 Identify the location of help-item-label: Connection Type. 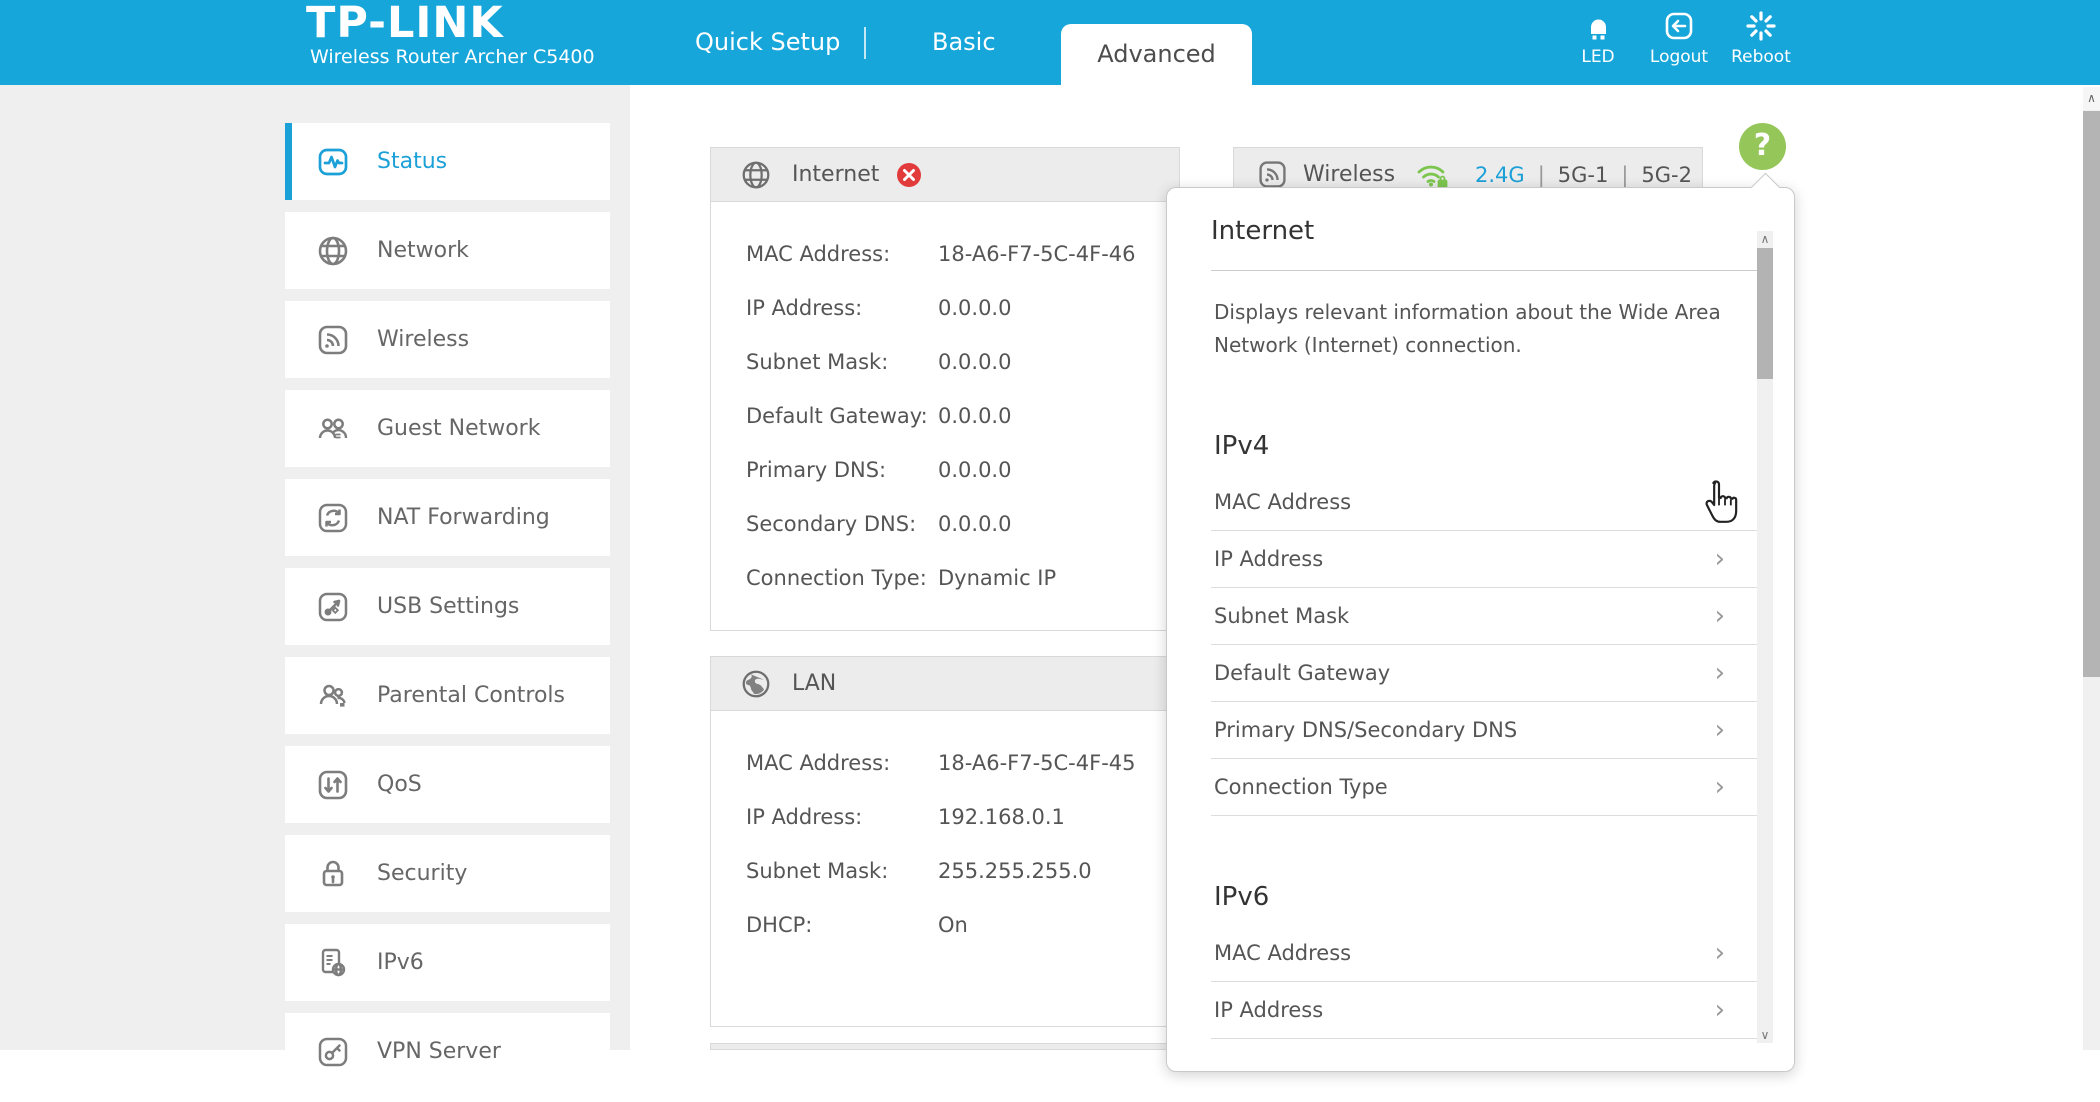
(1301, 787).